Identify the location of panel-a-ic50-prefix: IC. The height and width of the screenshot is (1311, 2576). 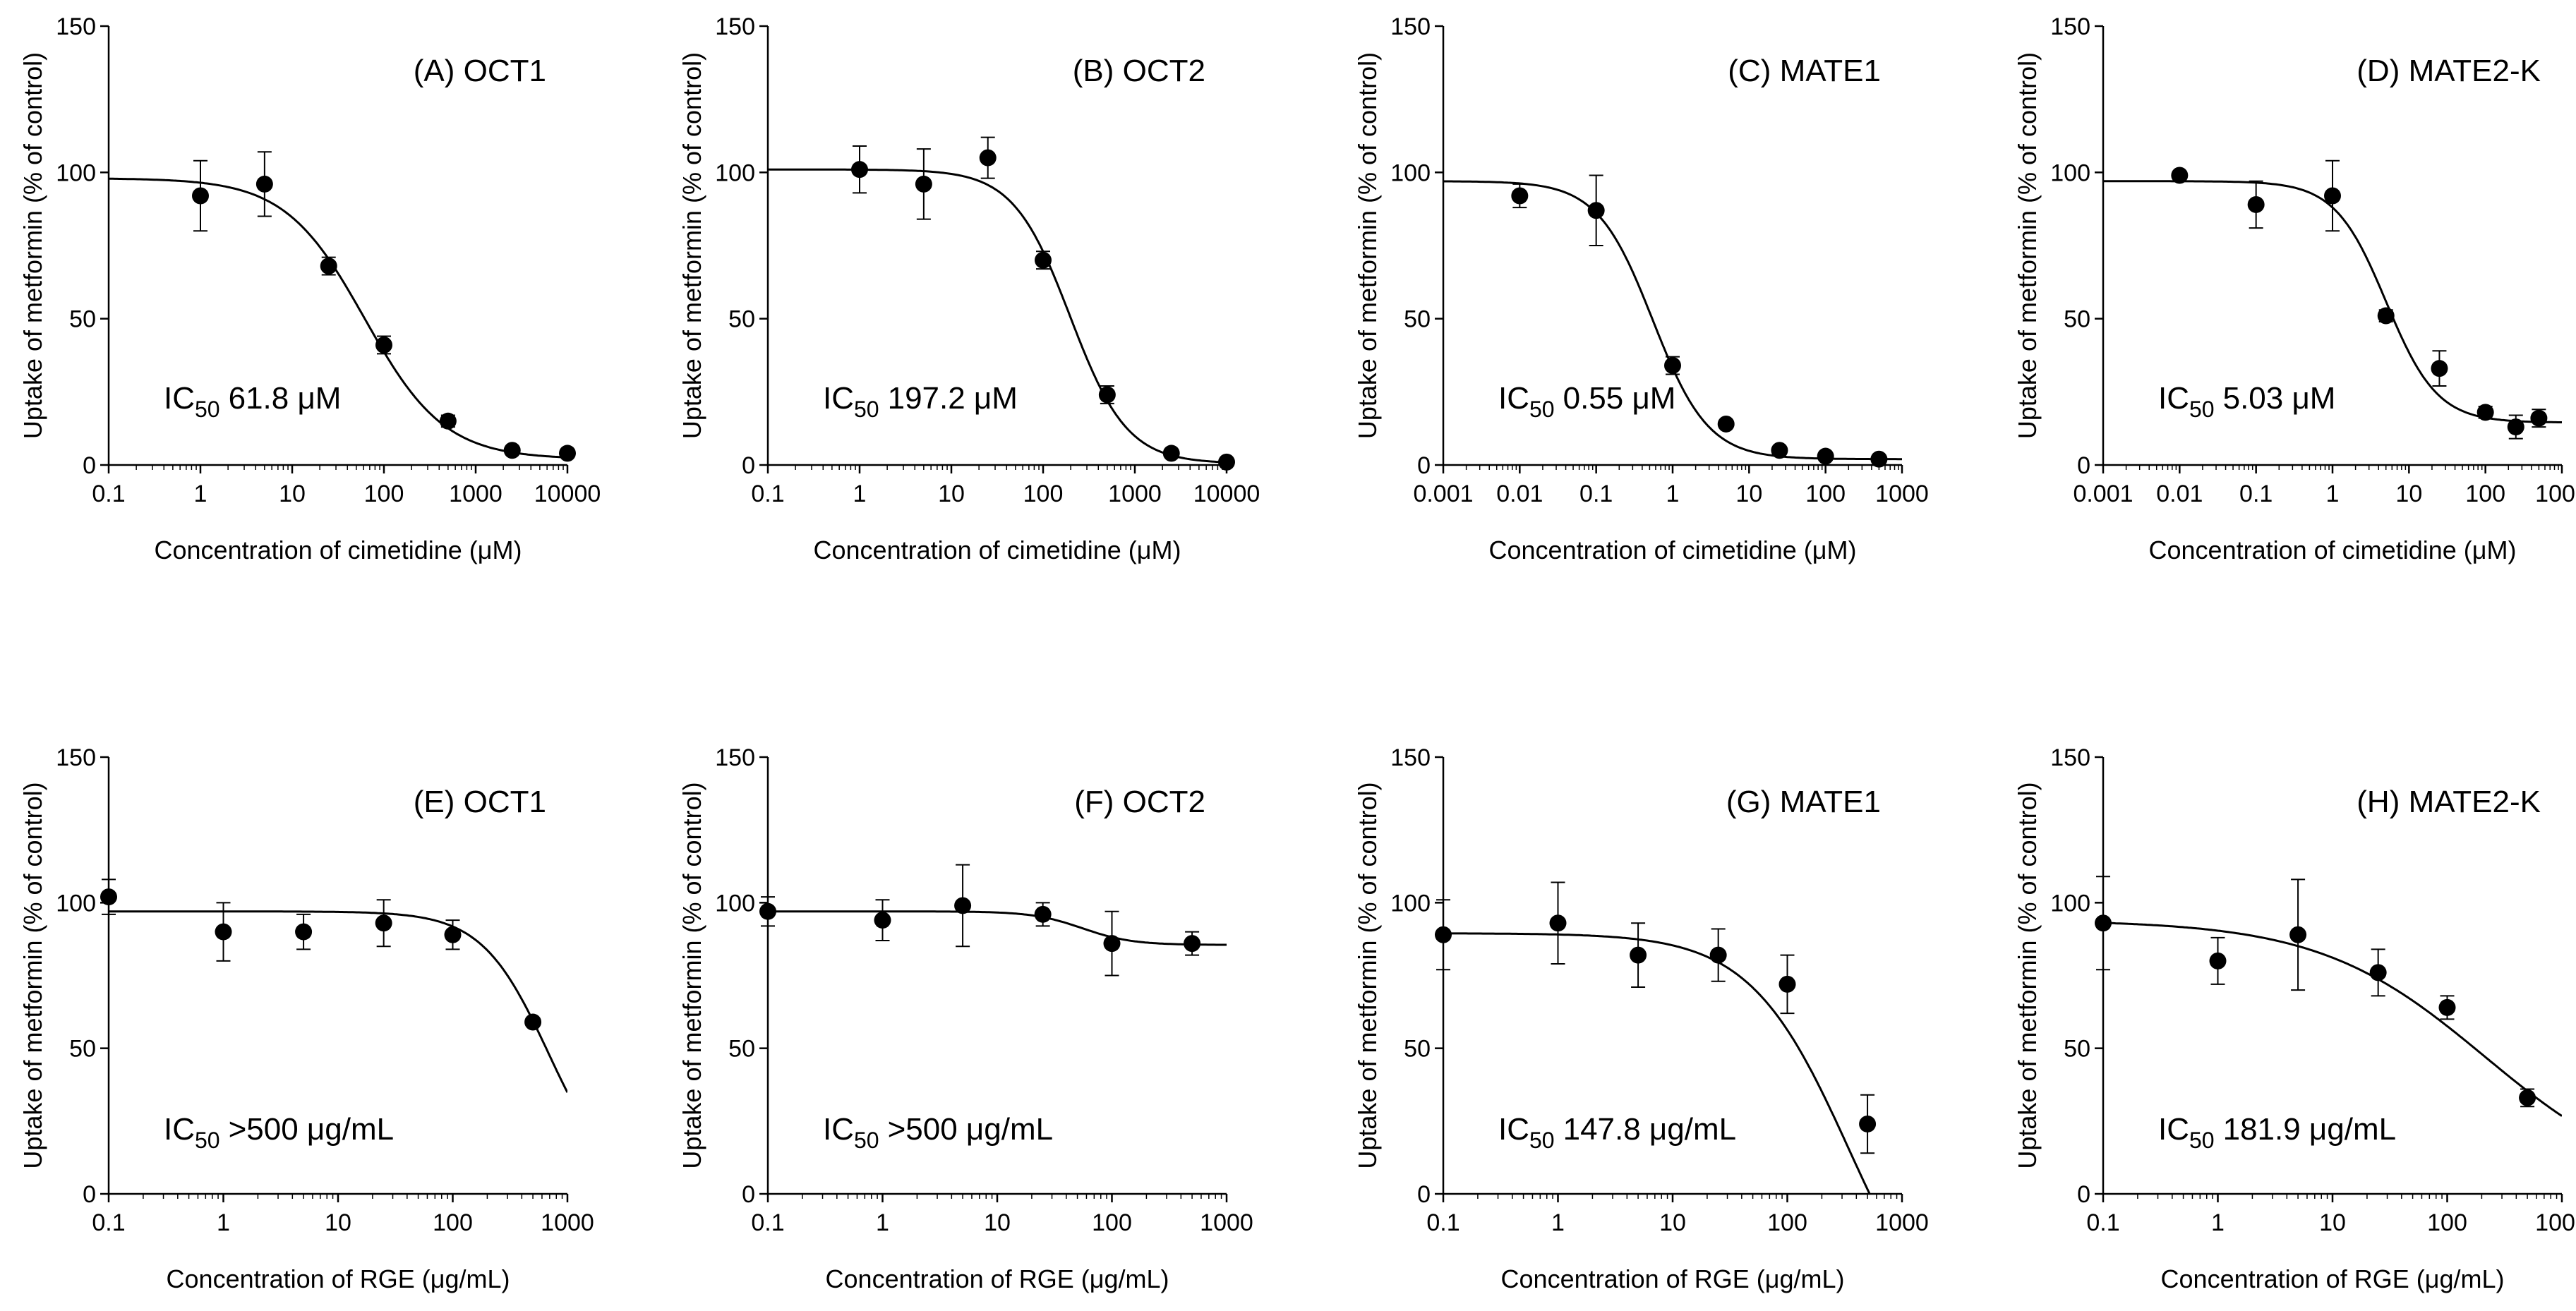
(179, 399).